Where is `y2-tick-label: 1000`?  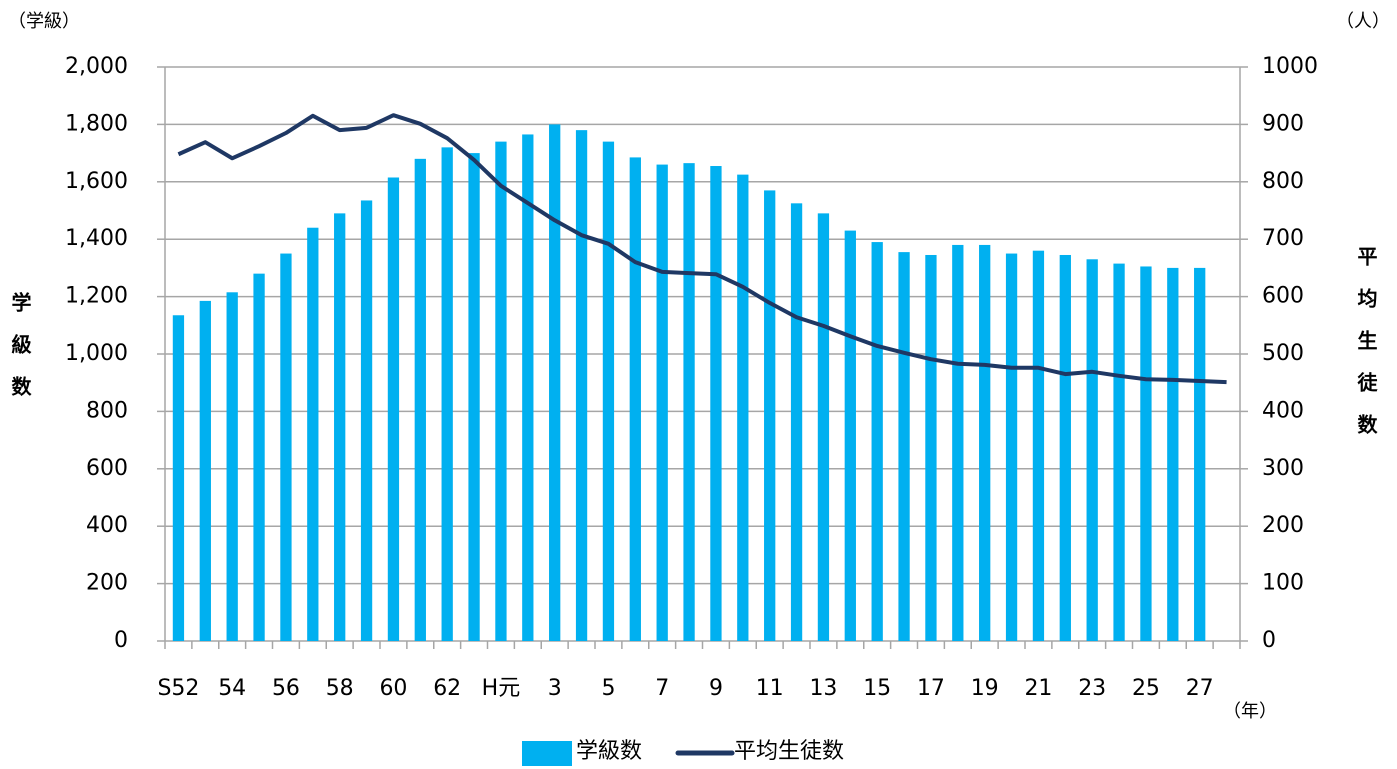
y2-tick-label: 1000 is located at coordinates (1290, 66).